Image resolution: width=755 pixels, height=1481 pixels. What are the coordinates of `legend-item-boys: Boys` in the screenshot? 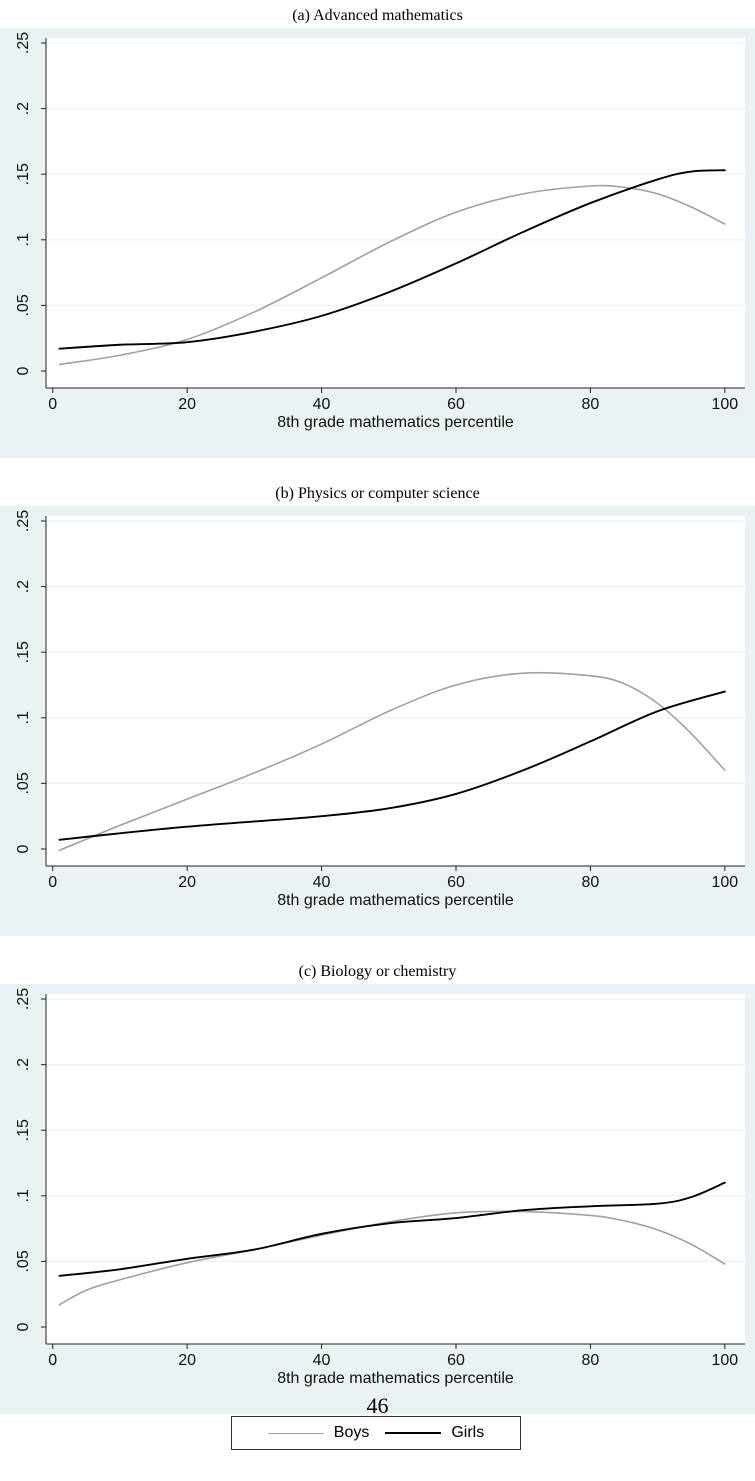 It's located at (318, 1433).